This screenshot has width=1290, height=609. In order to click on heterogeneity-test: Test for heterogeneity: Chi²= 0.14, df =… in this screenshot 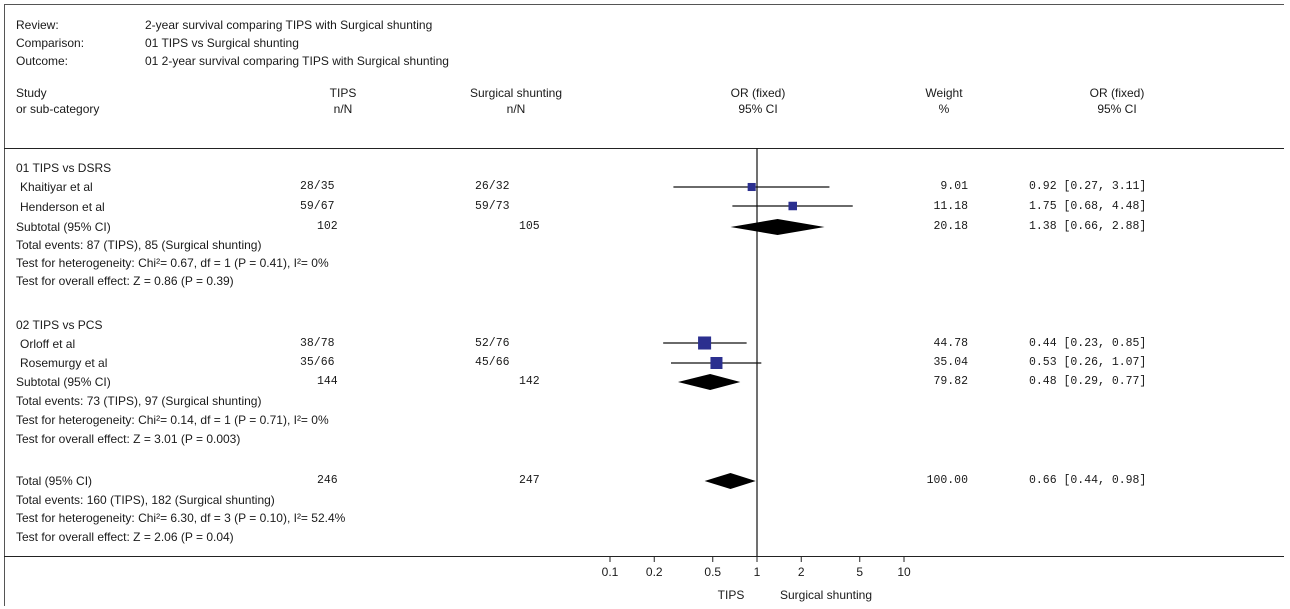, I will do `click(172, 420)`.